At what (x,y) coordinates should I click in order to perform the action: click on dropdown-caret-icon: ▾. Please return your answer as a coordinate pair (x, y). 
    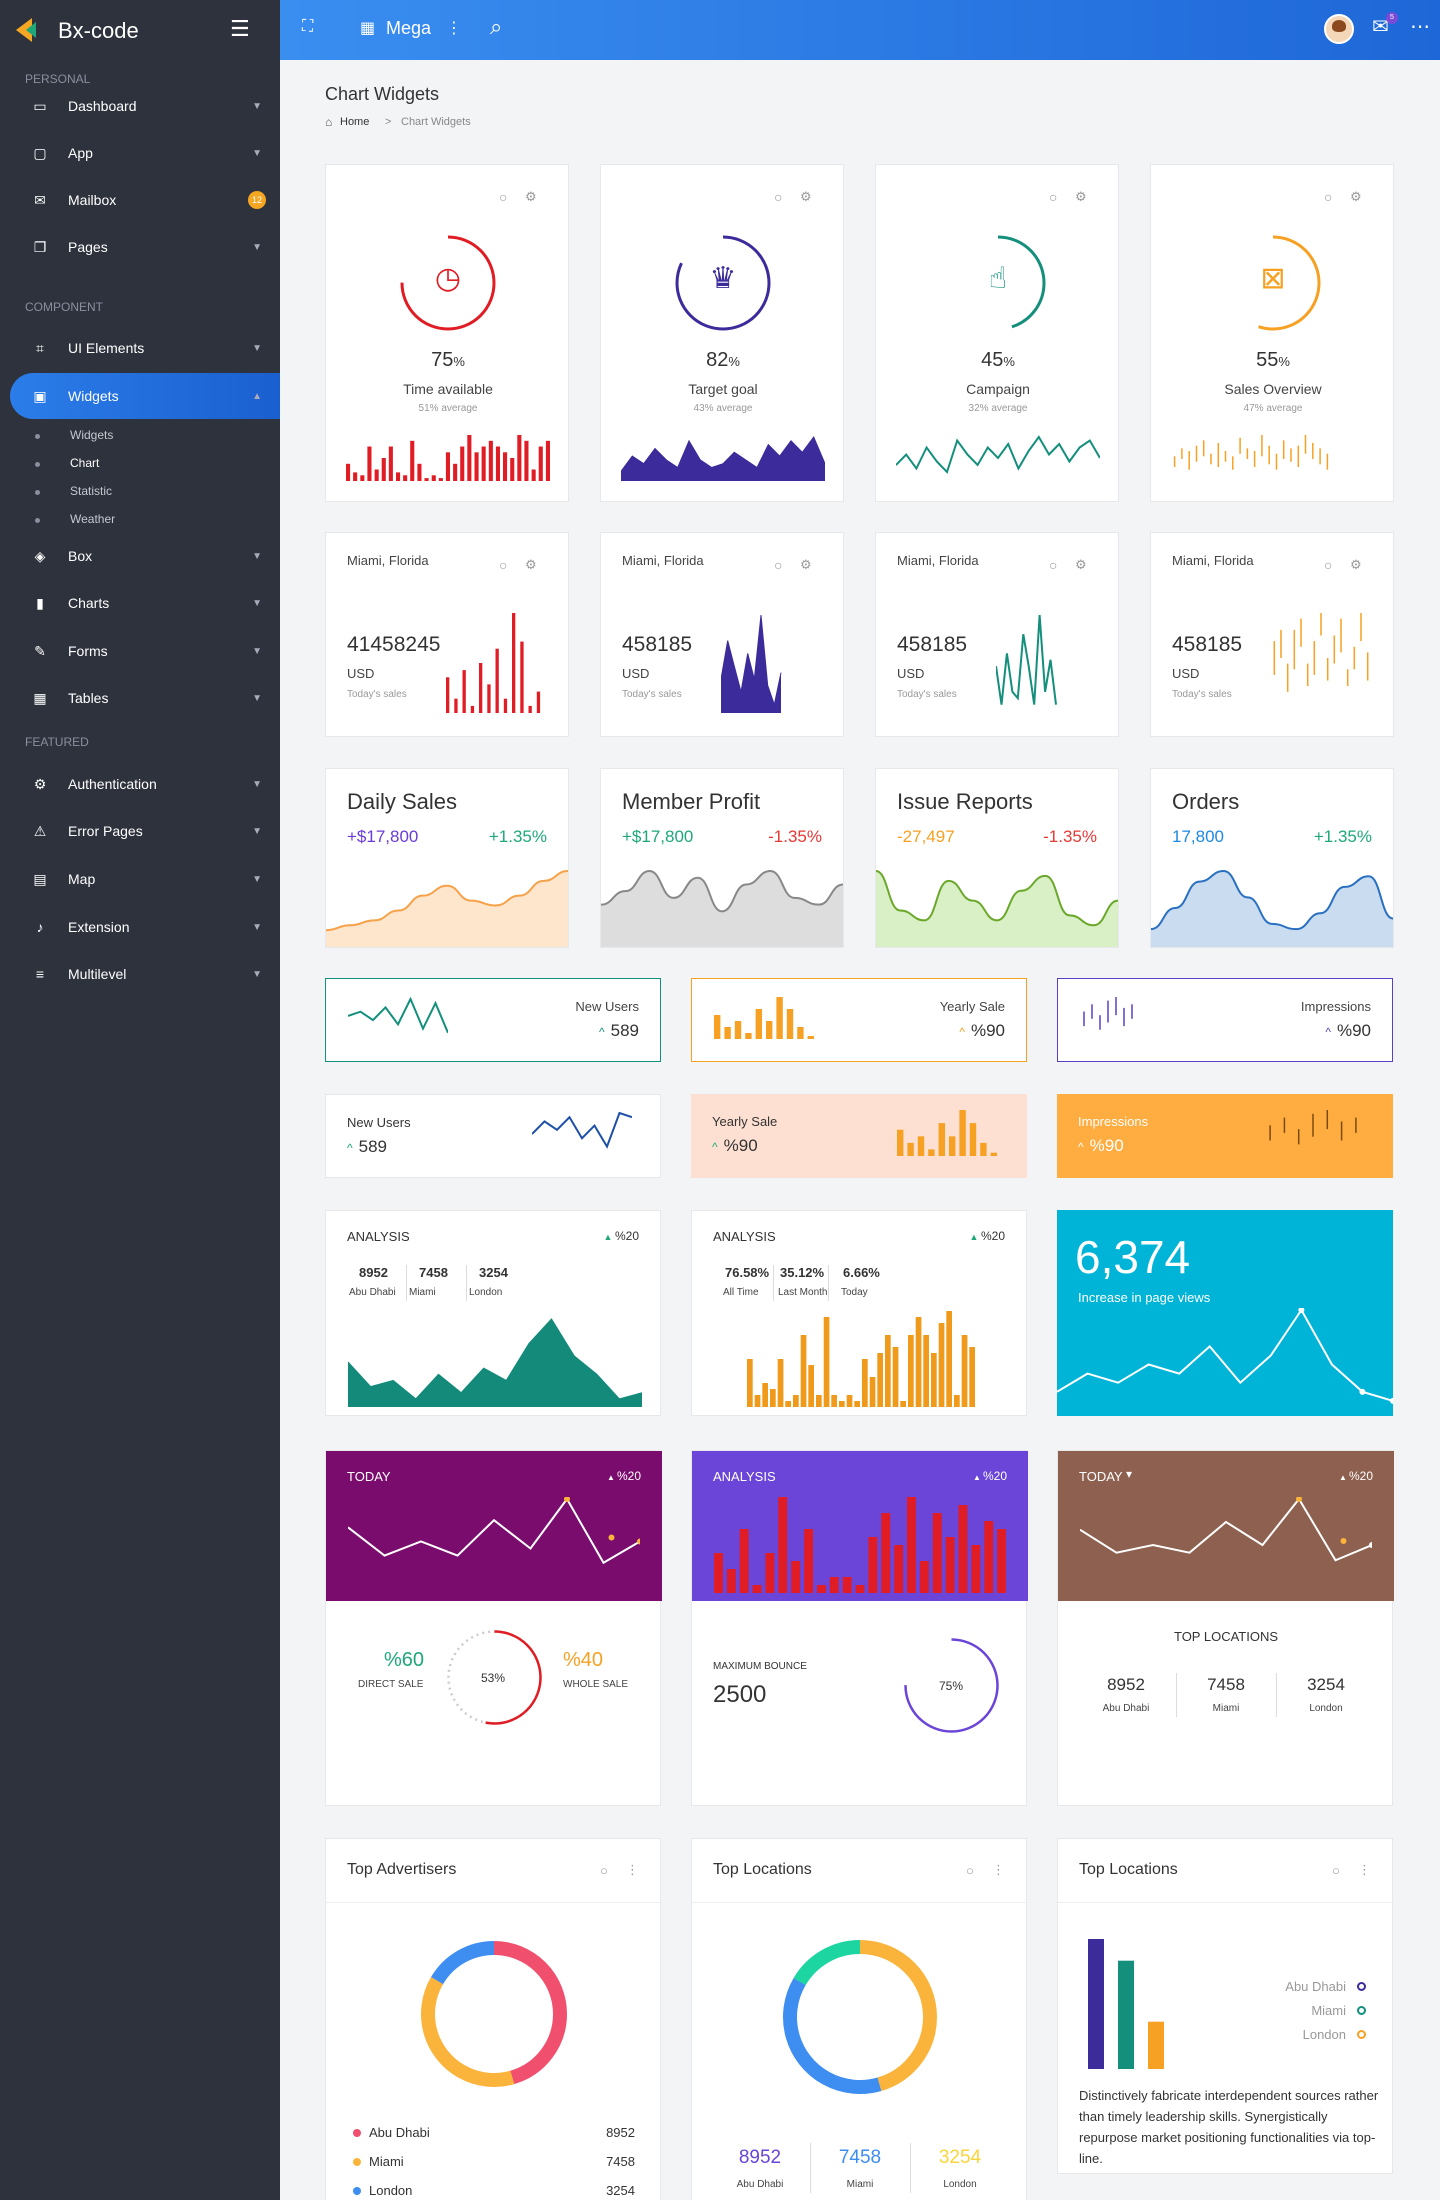
    Looking at the image, I should click on (1129, 1474).